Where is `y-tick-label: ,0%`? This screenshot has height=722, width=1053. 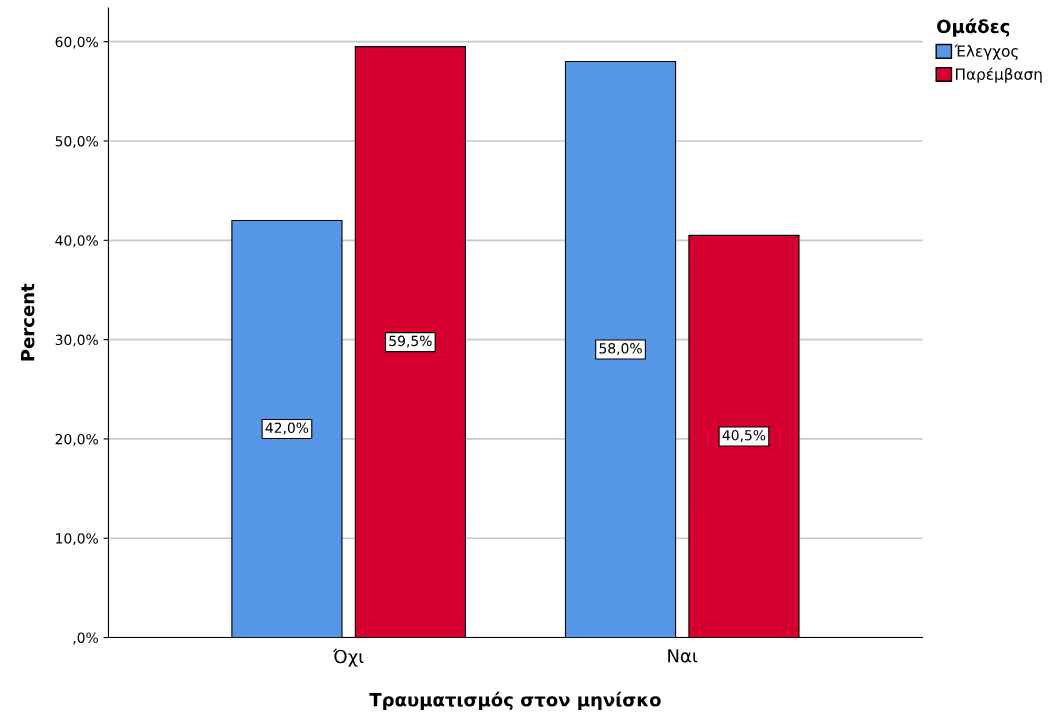 y-tick-label: ,0% is located at coordinates (85, 638).